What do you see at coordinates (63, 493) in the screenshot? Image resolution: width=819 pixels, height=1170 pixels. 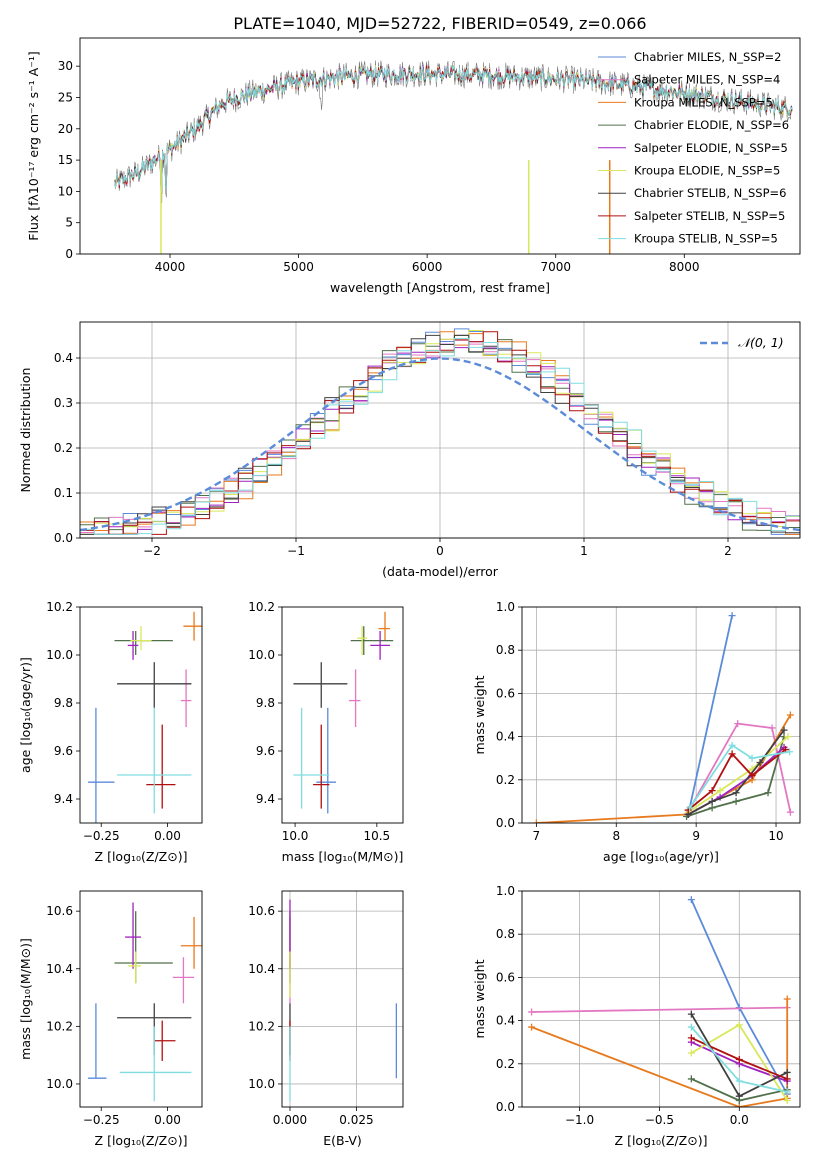 I see `y-tick-label: 0.1` at bounding box center [63, 493].